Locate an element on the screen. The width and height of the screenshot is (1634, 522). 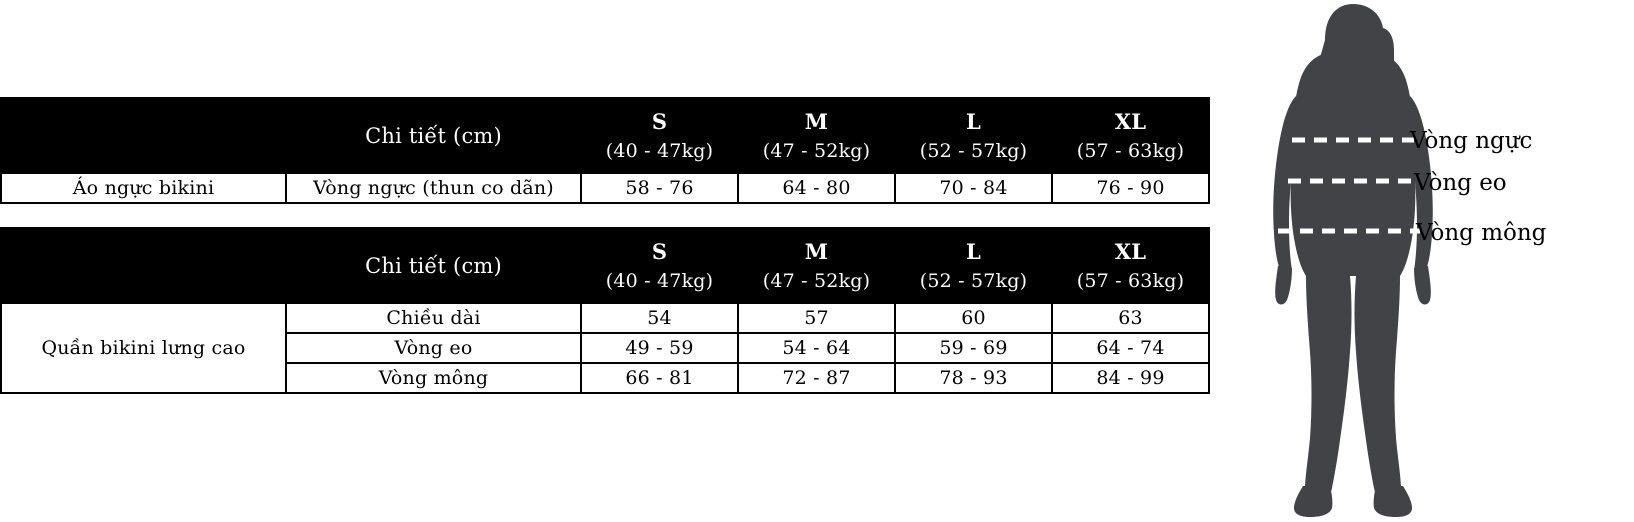
female-body-silhouette-icon is located at coordinates (1353, 260).